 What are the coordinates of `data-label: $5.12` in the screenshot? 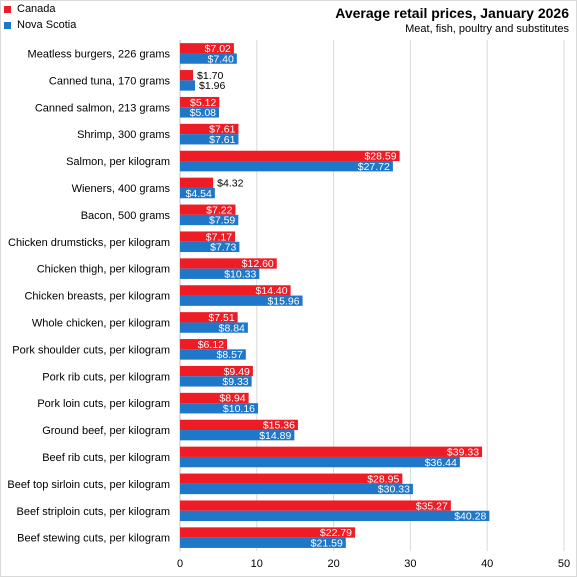 It's located at (203, 103).